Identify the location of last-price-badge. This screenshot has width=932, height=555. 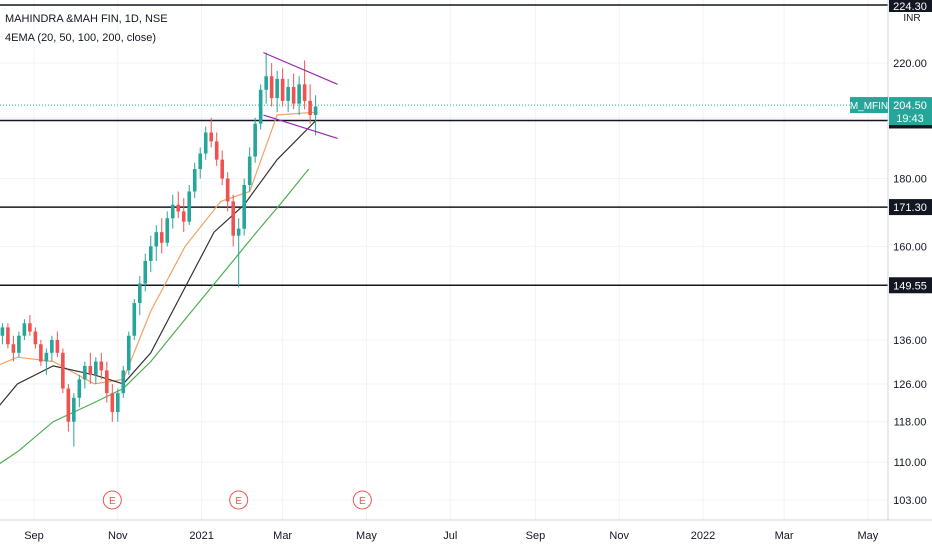
(910, 111).